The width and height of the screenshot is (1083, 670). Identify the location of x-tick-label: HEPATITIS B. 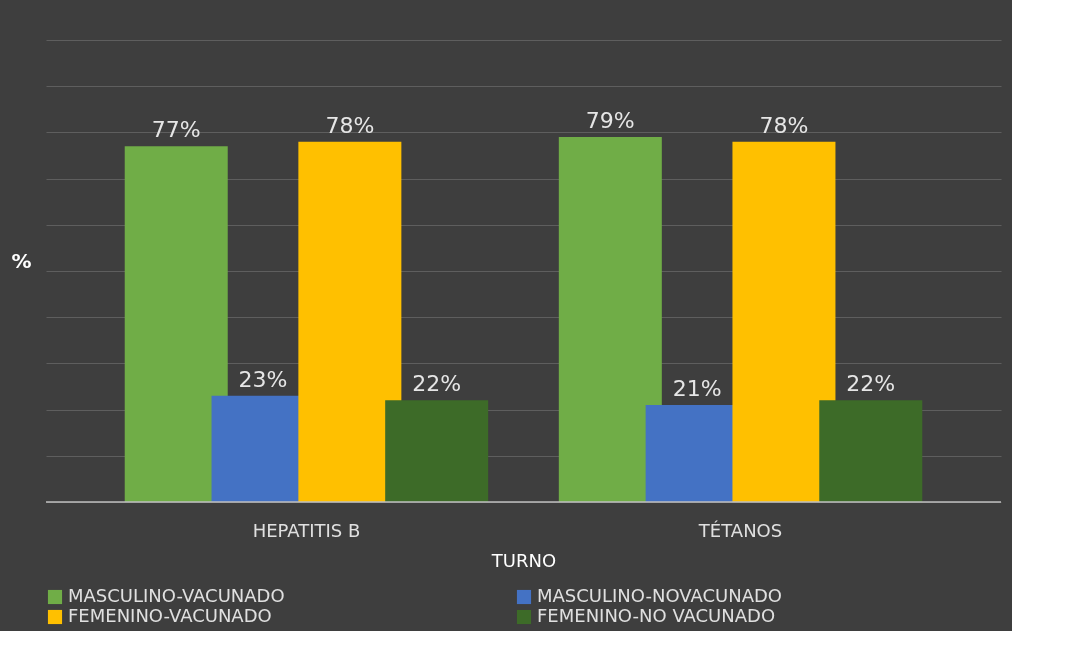
(306, 530).